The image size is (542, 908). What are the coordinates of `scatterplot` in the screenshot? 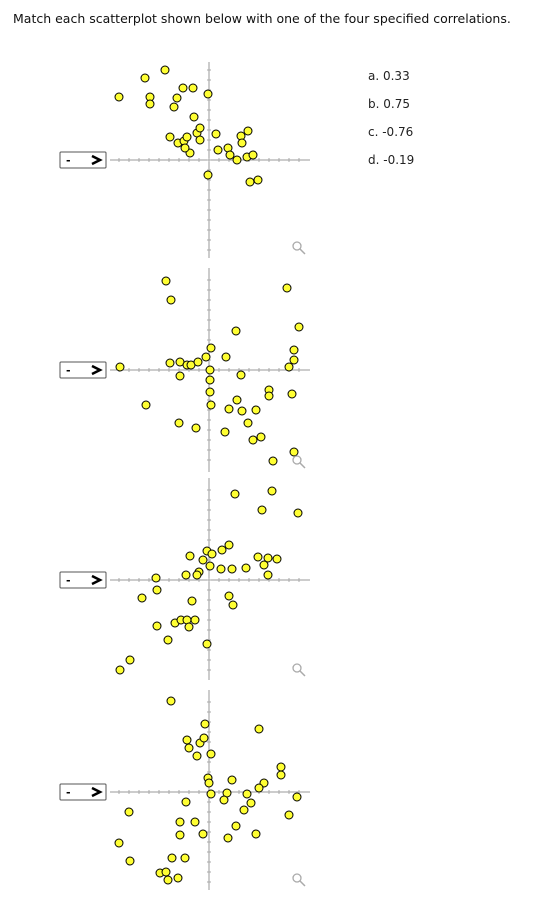 It's located at (210, 370).